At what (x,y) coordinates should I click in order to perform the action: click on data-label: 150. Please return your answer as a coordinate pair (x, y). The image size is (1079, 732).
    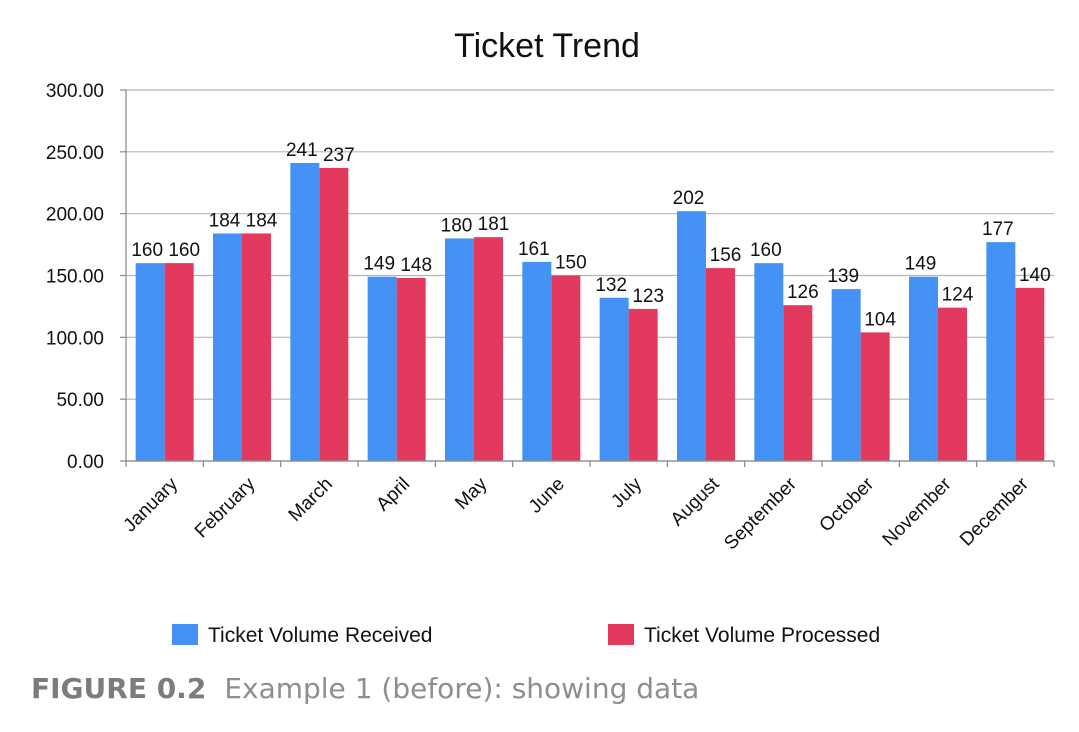
    Looking at the image, I should click on (571, 263).